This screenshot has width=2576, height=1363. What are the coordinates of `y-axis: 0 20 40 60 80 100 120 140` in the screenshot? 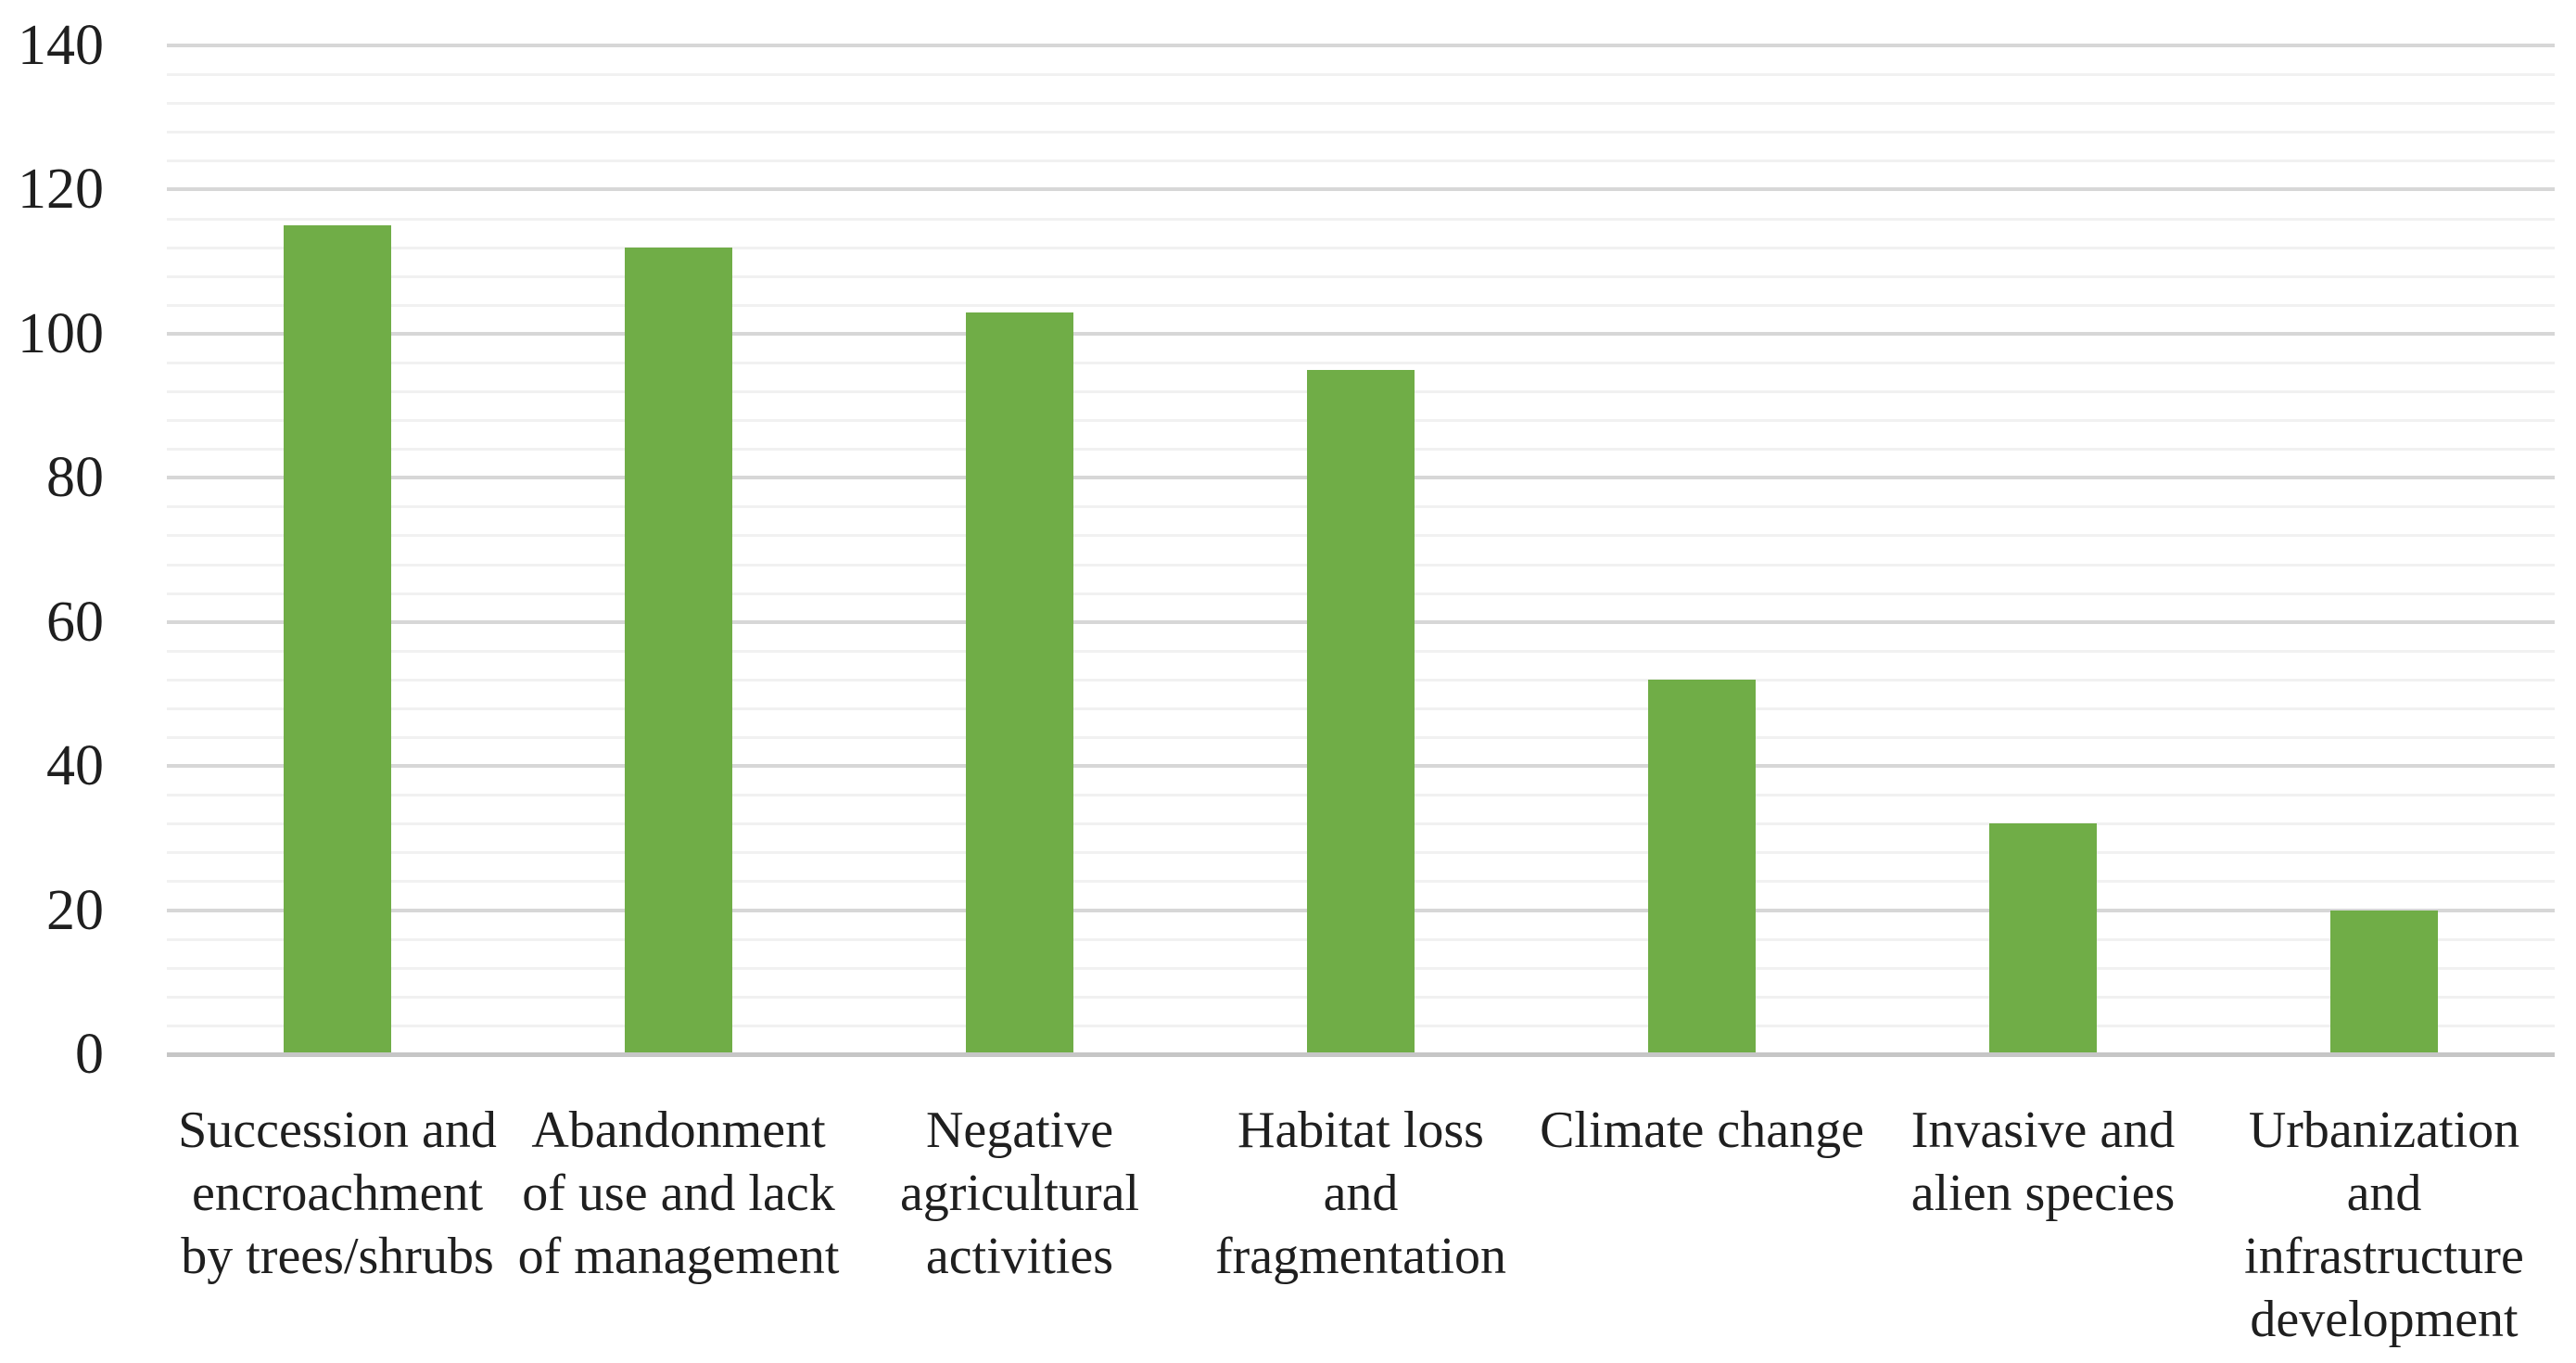 It's located at (54, 681).